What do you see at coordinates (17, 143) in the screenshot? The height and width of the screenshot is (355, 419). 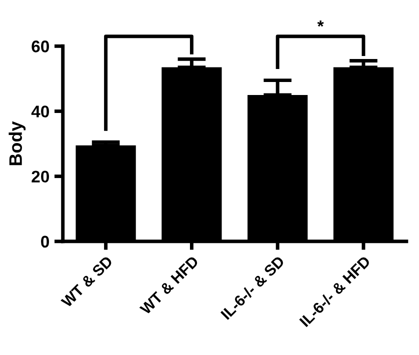 I see `y-axis-title: Body` at bounding box center [17, 143].